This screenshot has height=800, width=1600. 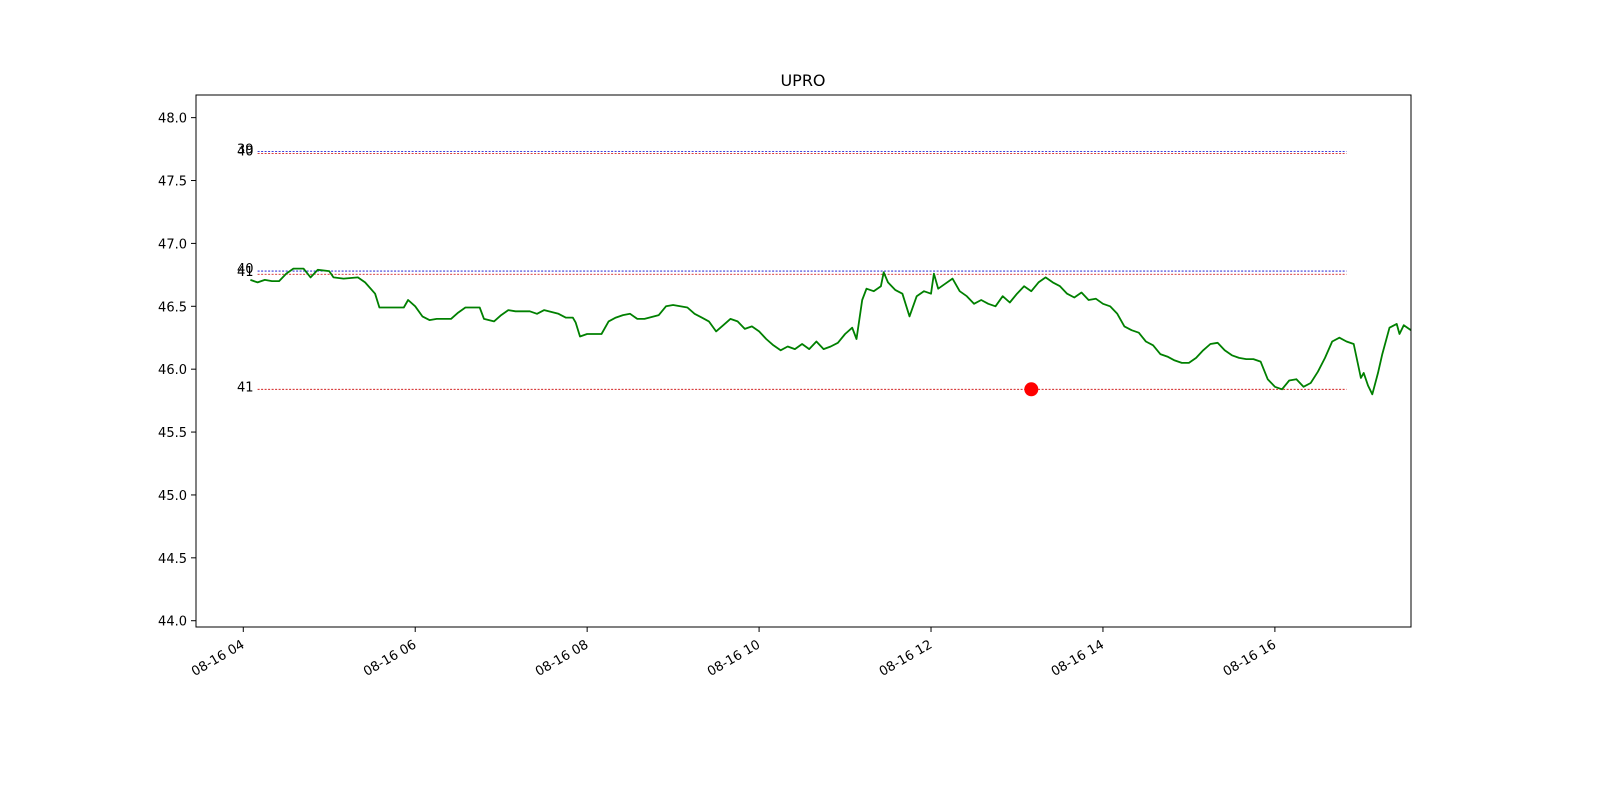 What do you see at coordinates (172, 433) in the screenshot?
I see `y-tick-label: 45.5` at bounding box center [172, 433].